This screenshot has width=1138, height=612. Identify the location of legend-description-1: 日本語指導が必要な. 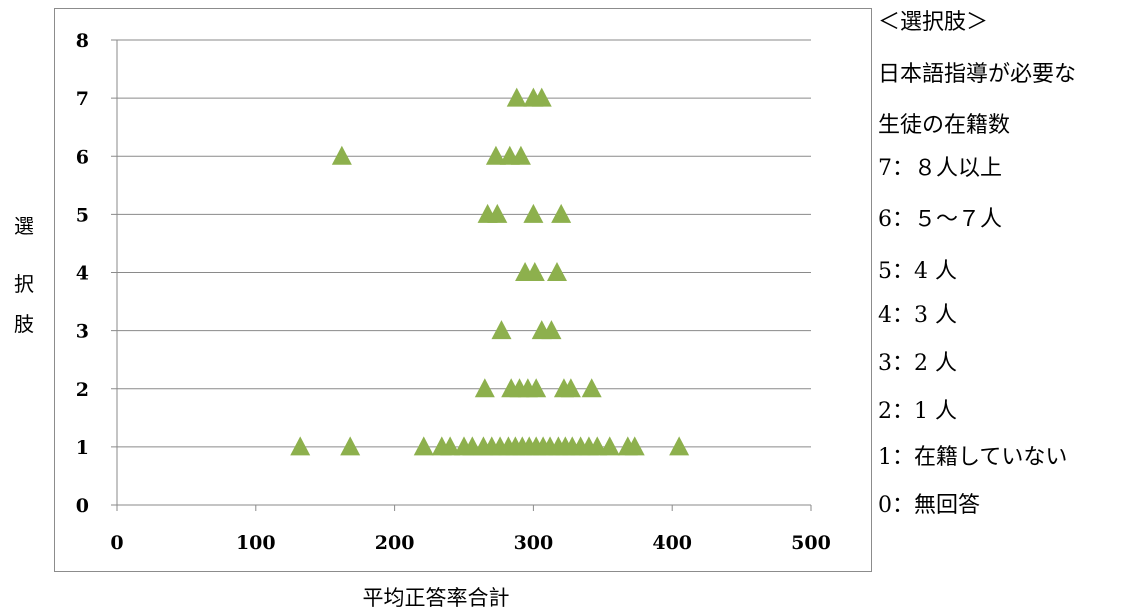
(977, 74).